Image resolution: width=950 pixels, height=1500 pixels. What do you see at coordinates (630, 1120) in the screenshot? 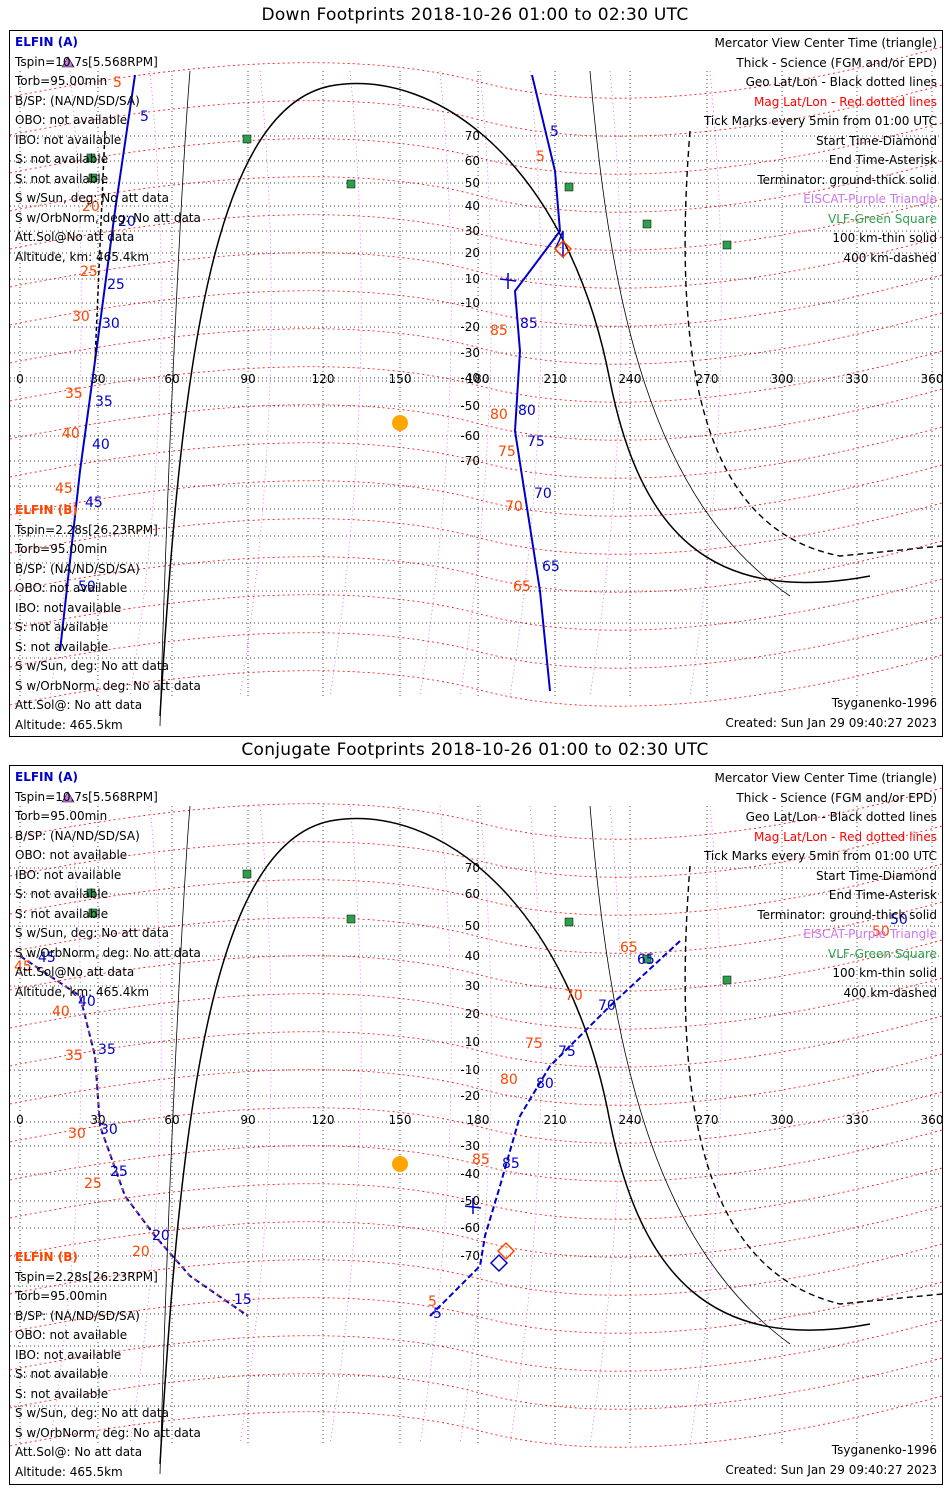
I see `lon-tick-label: 240` at bounding box center [630, 1120].